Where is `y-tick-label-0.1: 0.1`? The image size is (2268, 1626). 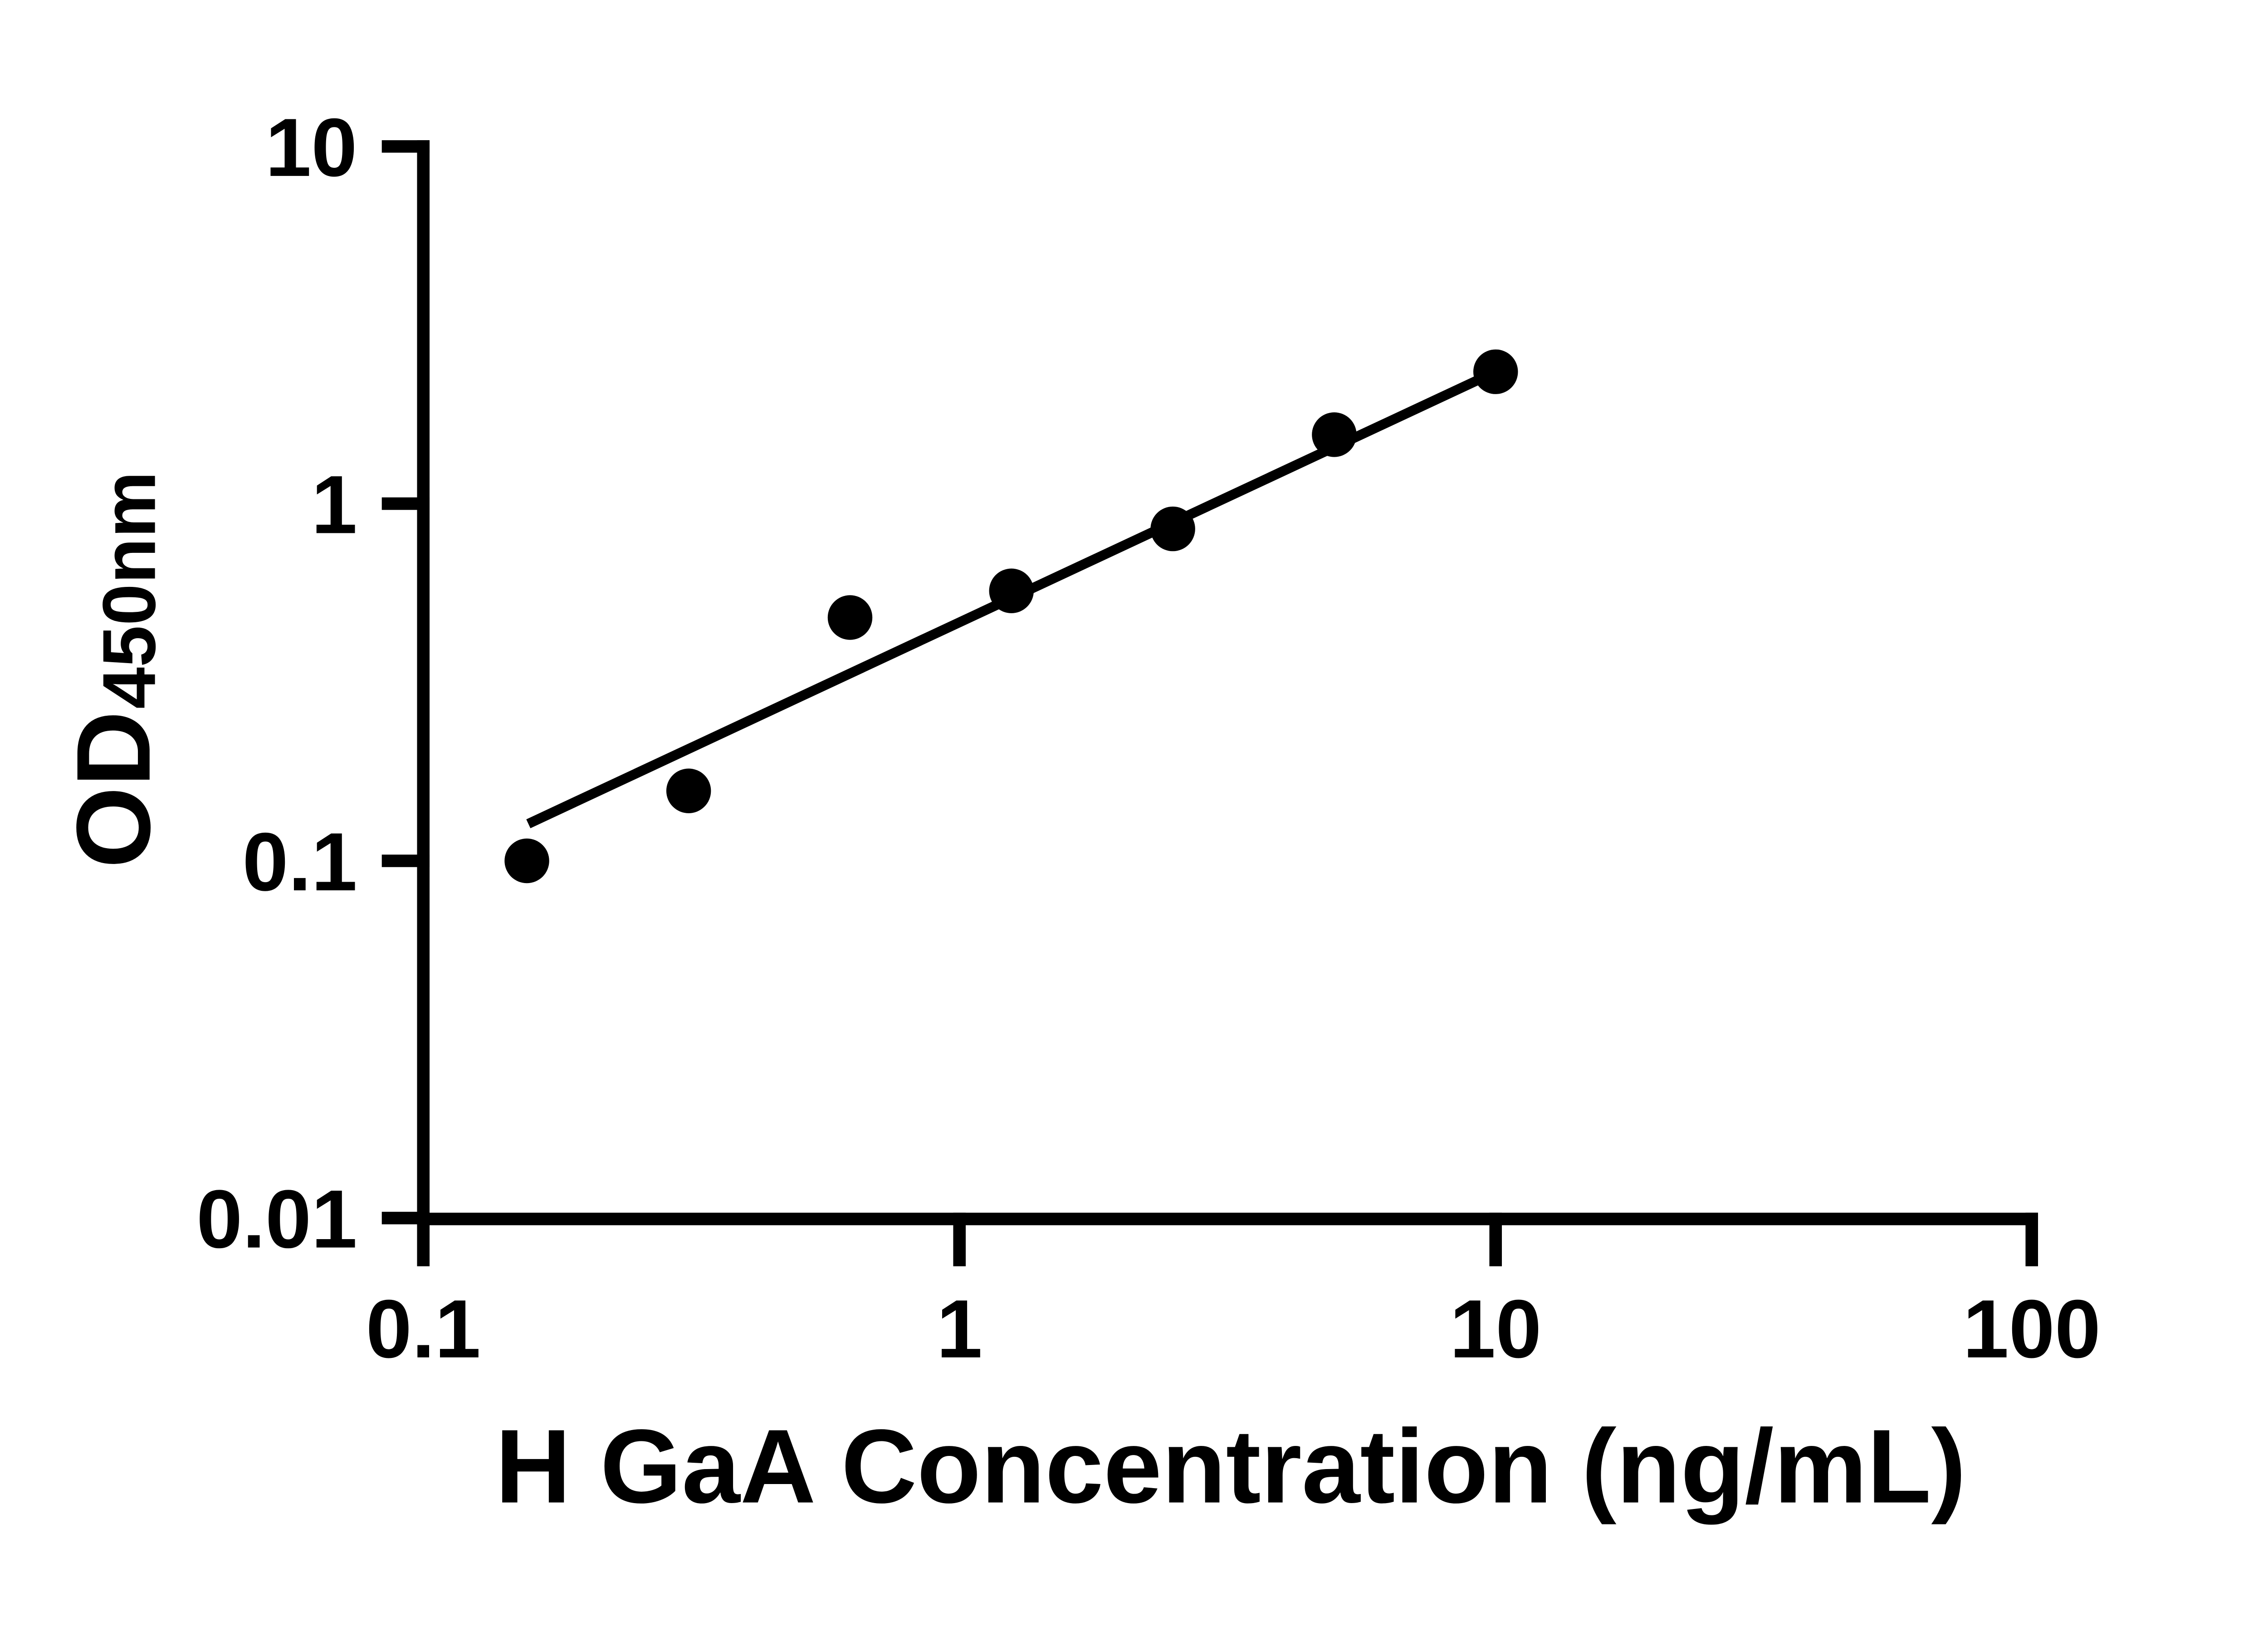
y-tick-label-0.1: 0.1 is located at coordinates (299, 861).